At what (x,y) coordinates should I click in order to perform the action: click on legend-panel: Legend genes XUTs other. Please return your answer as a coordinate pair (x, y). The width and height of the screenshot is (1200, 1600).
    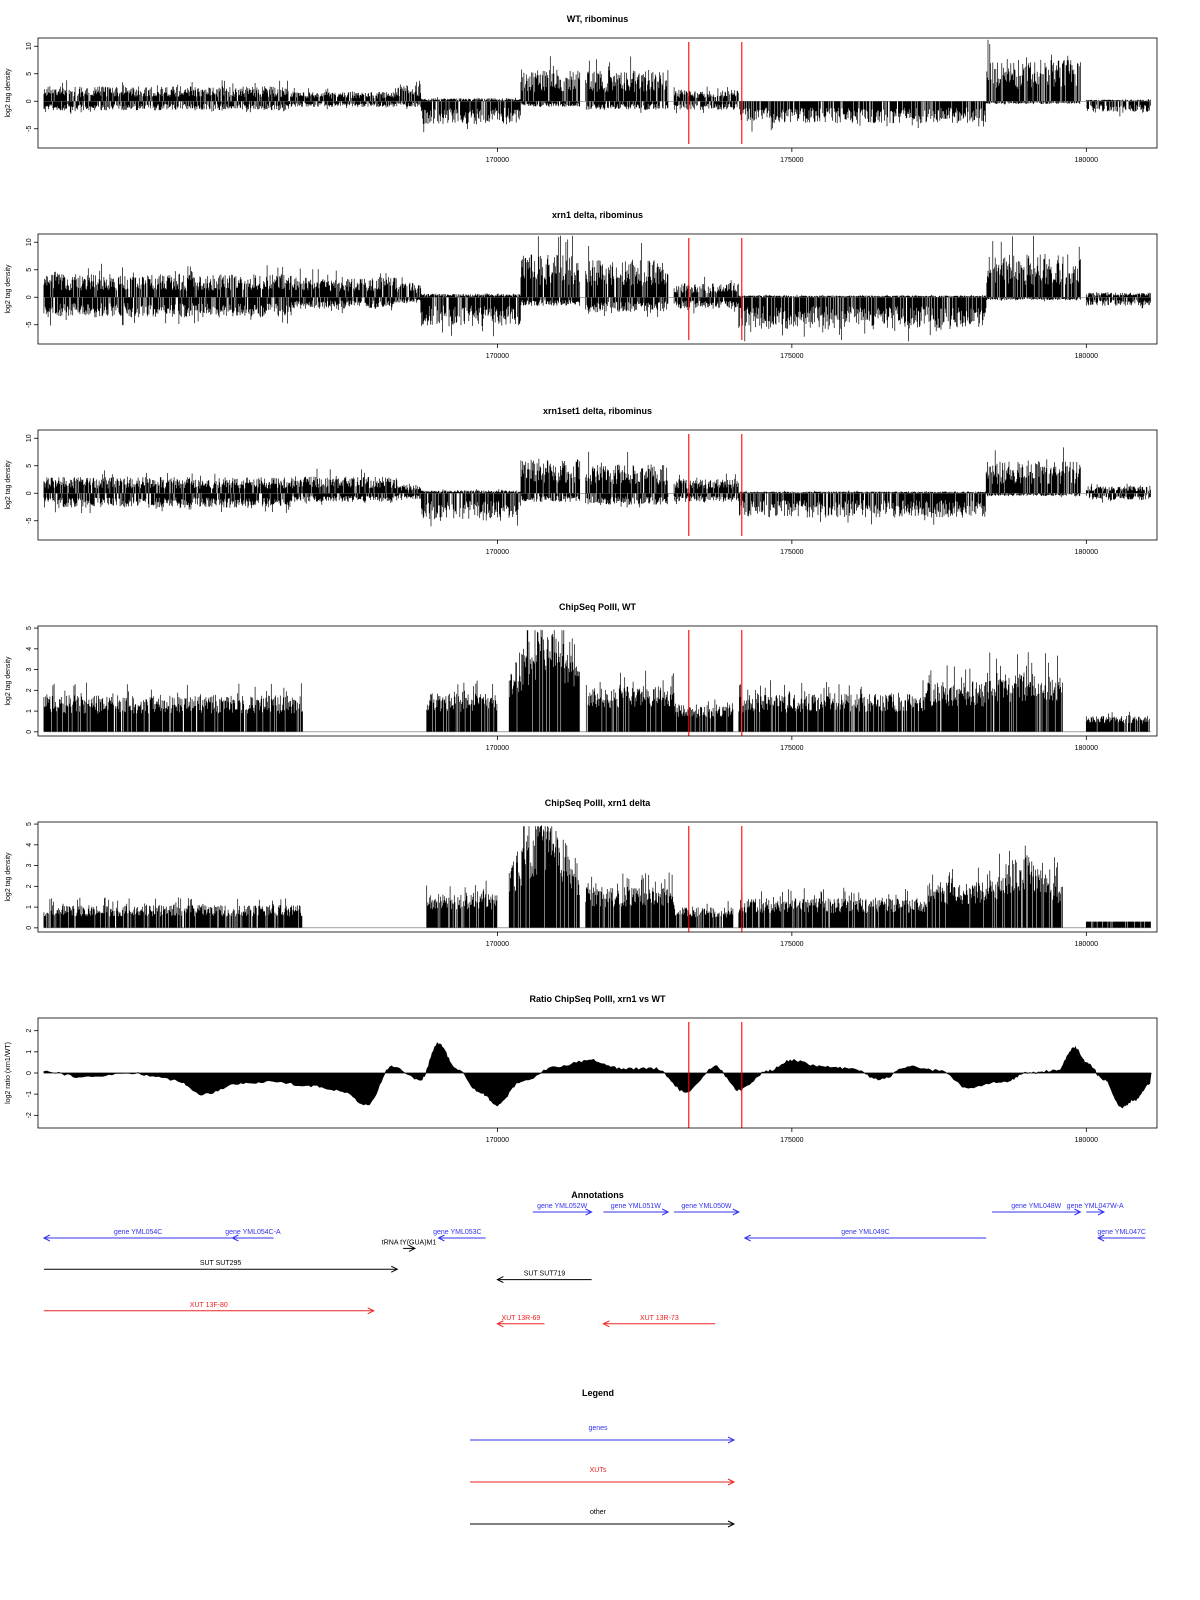
    Looking at the image, I should click on (603, 1458).